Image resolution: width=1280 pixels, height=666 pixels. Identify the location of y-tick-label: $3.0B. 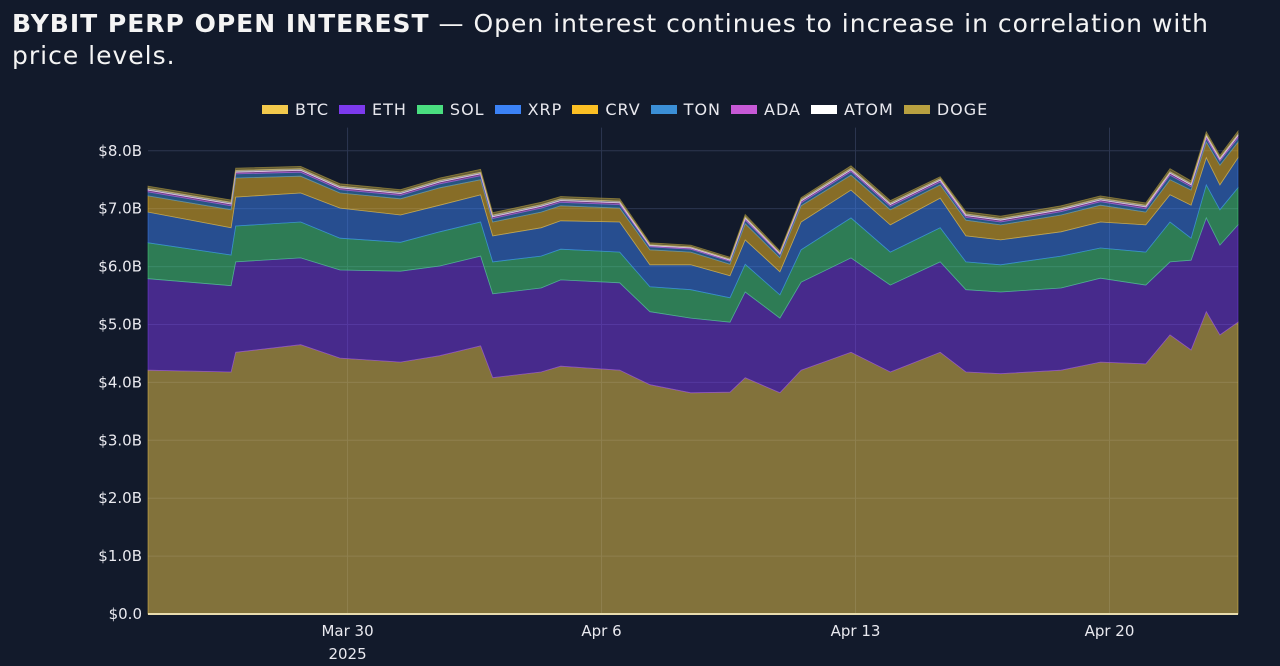
(120, 440).